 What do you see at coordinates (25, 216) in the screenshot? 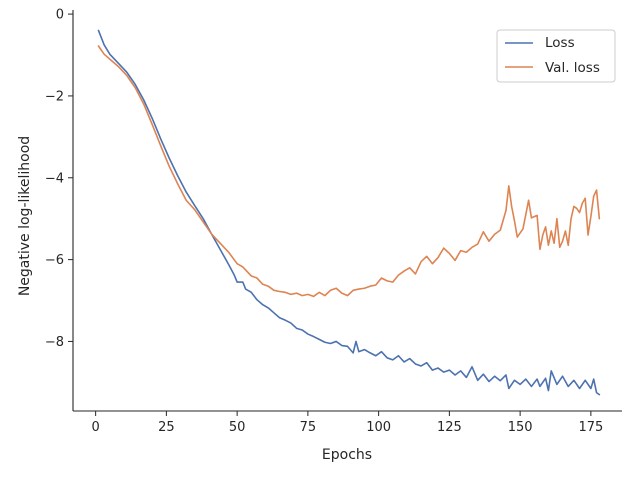
I see `y-axis-label: Negative log-likelihood` at bounding box center [25, 216].